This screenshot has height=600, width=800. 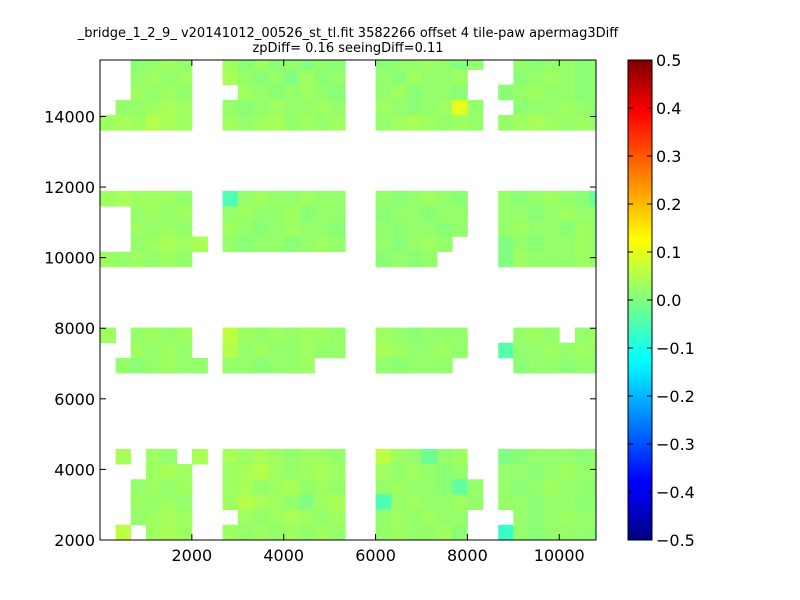 I want to click on y-tick-label: 14000, so click(x=69, y=116).